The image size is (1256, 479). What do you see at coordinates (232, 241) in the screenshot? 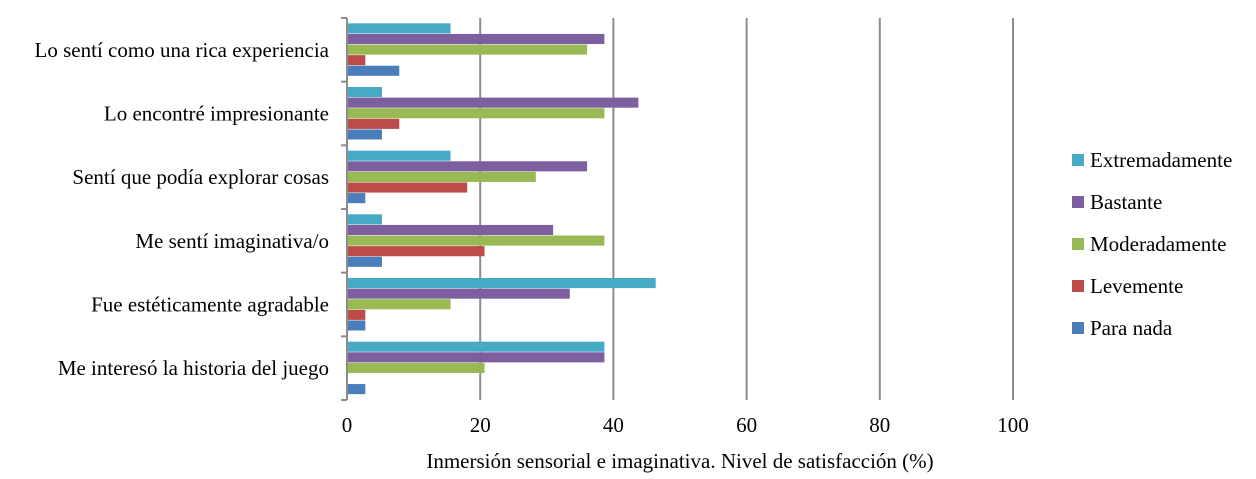
I see `category-label: Me sentí imaginativa/o` at bounding box center [232, 241].